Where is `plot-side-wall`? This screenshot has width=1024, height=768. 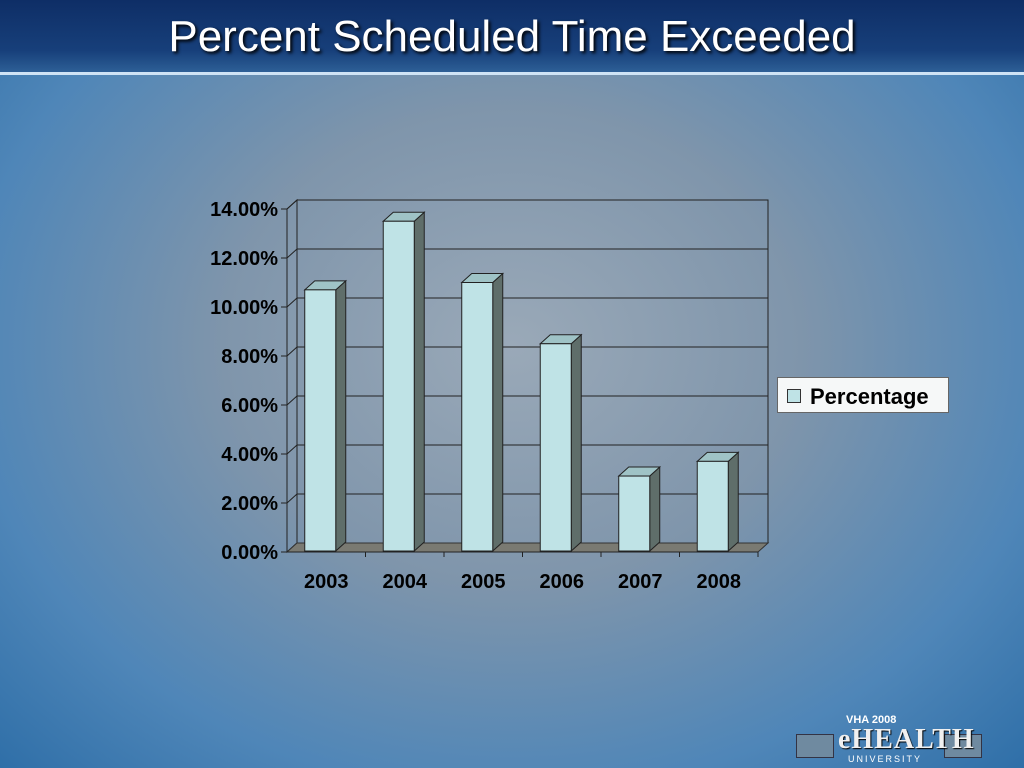
plot-side-wall is located at coordinates (292, 376).